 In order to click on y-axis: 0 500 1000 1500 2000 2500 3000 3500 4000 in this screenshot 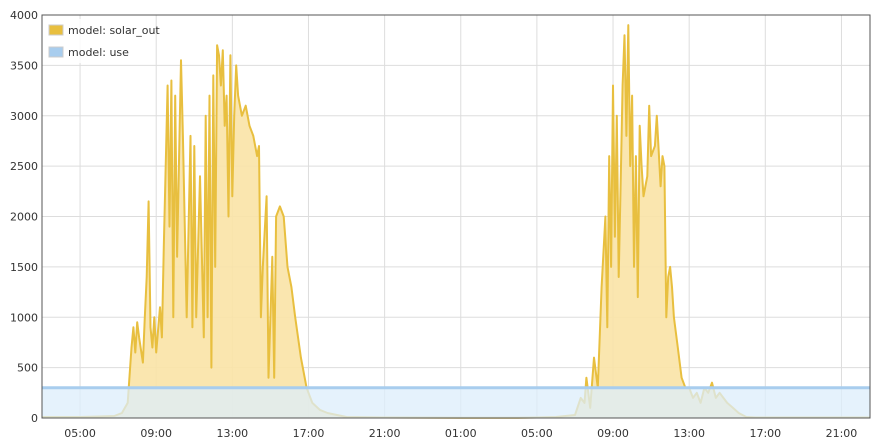, I will do `click(24, 217)`.